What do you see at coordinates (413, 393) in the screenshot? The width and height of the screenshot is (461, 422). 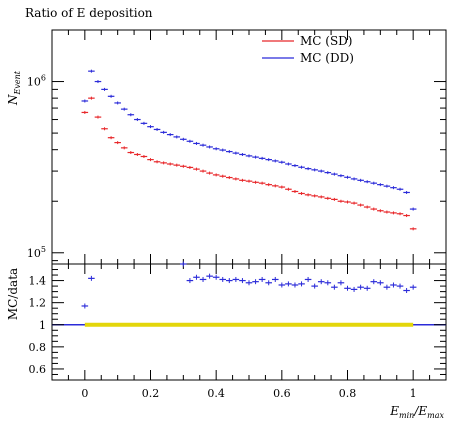 I see `x-tick-label: 1` at bounding box center [413, 393].